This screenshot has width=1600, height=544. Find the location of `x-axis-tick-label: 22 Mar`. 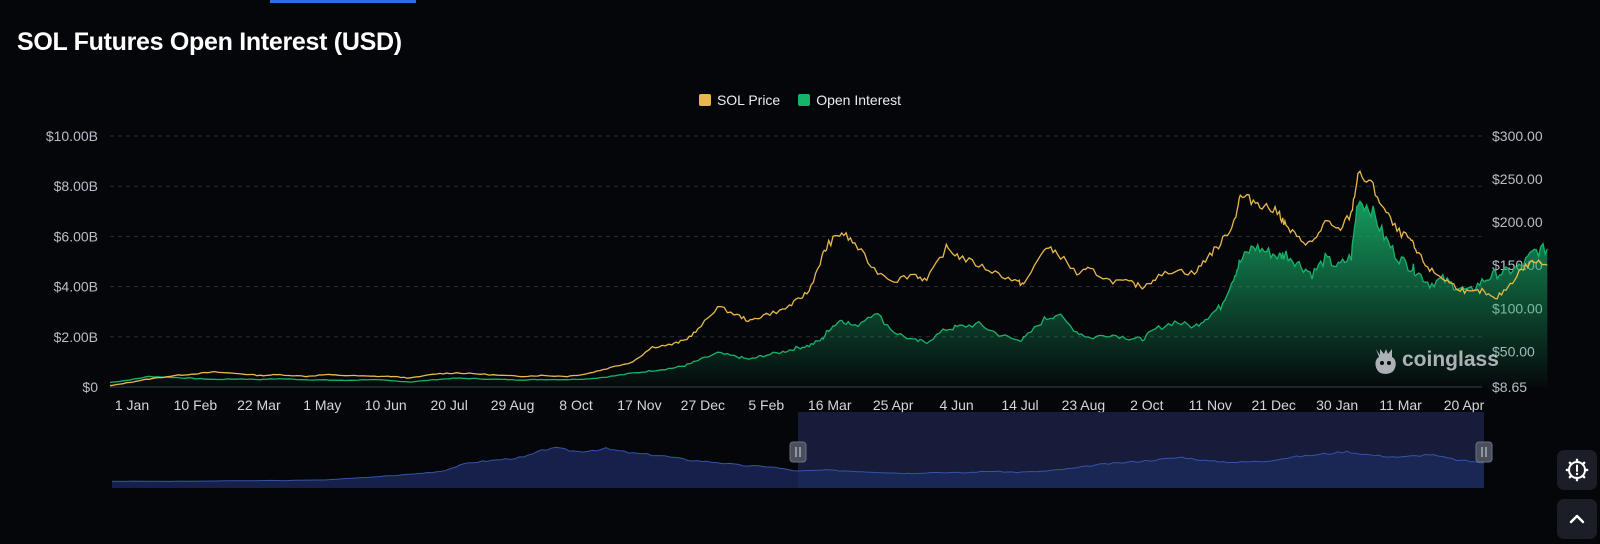

x-axis-tick-label: 22 Mar is located at coordinates (259, 405).